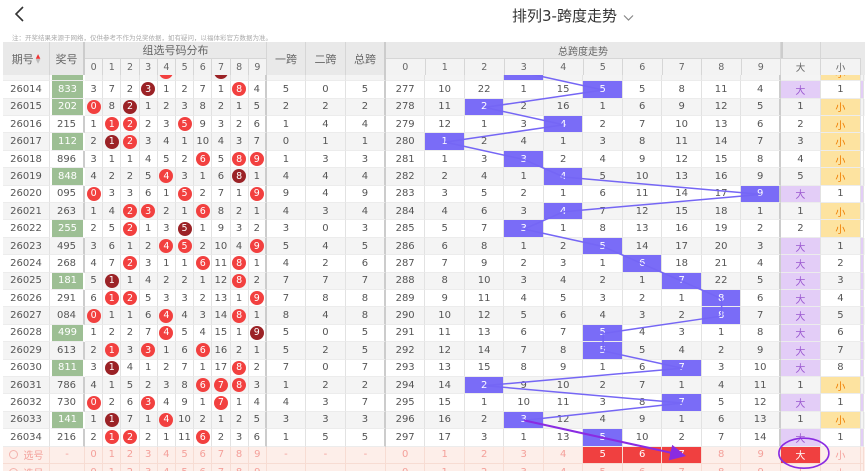  What do you see at coordinates (434, 281) in the screenshot?
I see `table-row: 26025 181 5 1 1 4 2 2 1 12 8 2 7 7 7 288 8 10 3 4 2 1 7 22 5 大 3` at bounding box center [434, 281].